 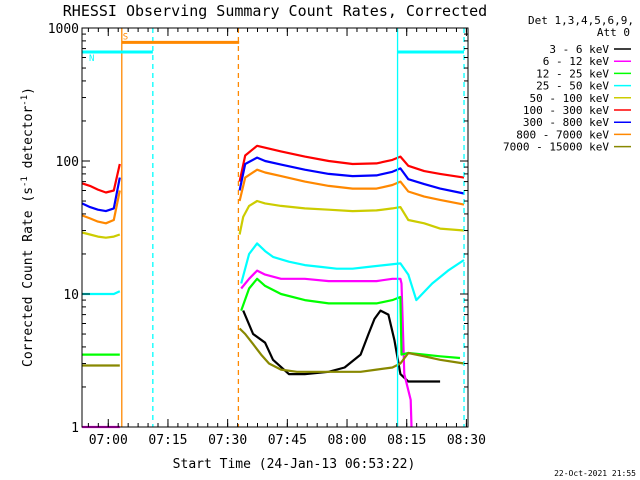 What do you see at coordinates (75, 428) in the screenshot?
I see `y-tick-label-1: 1` at bounding box center [75, 428].